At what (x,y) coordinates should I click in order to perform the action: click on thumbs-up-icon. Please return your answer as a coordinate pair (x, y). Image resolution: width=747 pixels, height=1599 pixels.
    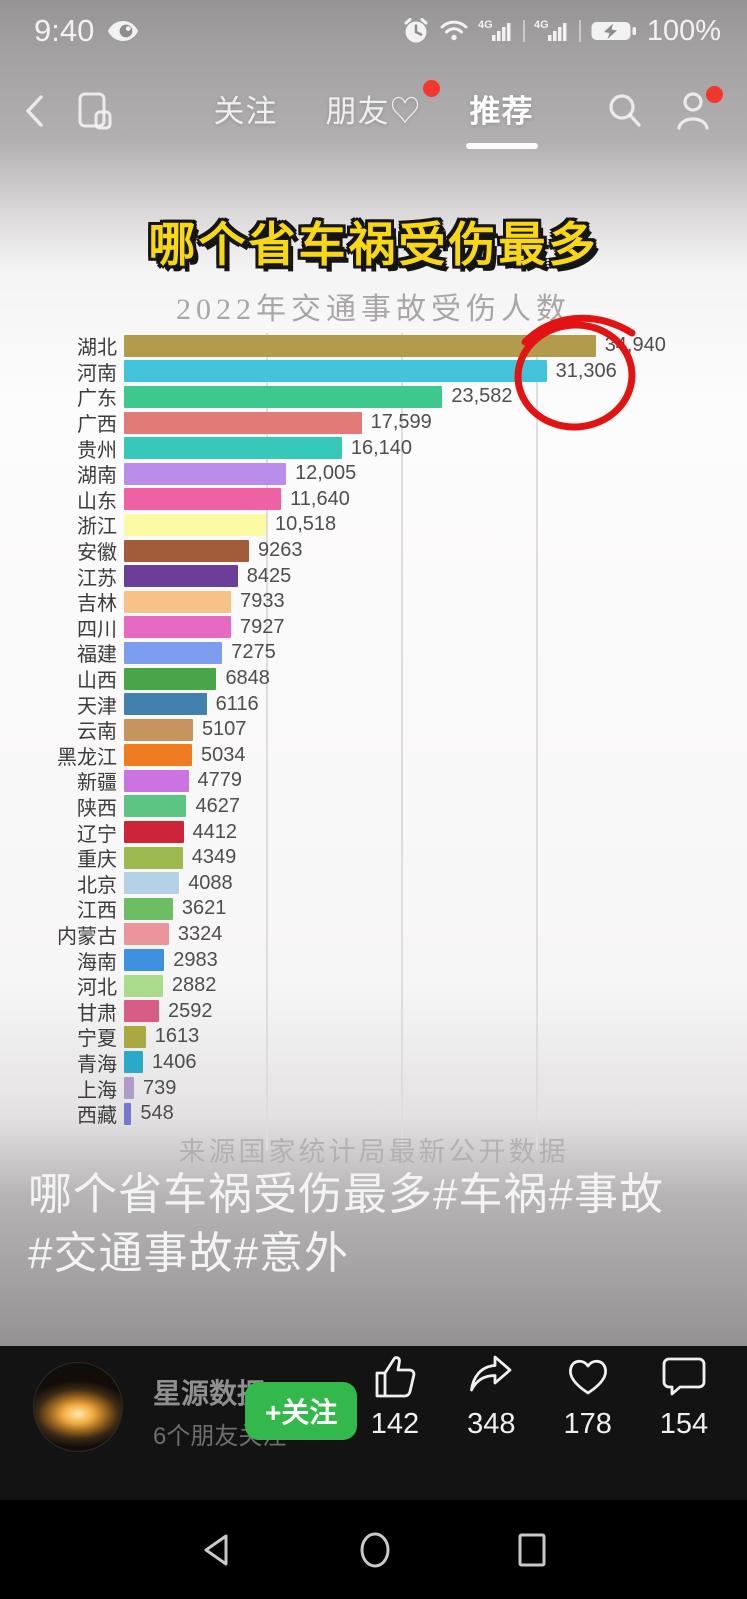
    Looking at the image, I should click on (395, 1377).